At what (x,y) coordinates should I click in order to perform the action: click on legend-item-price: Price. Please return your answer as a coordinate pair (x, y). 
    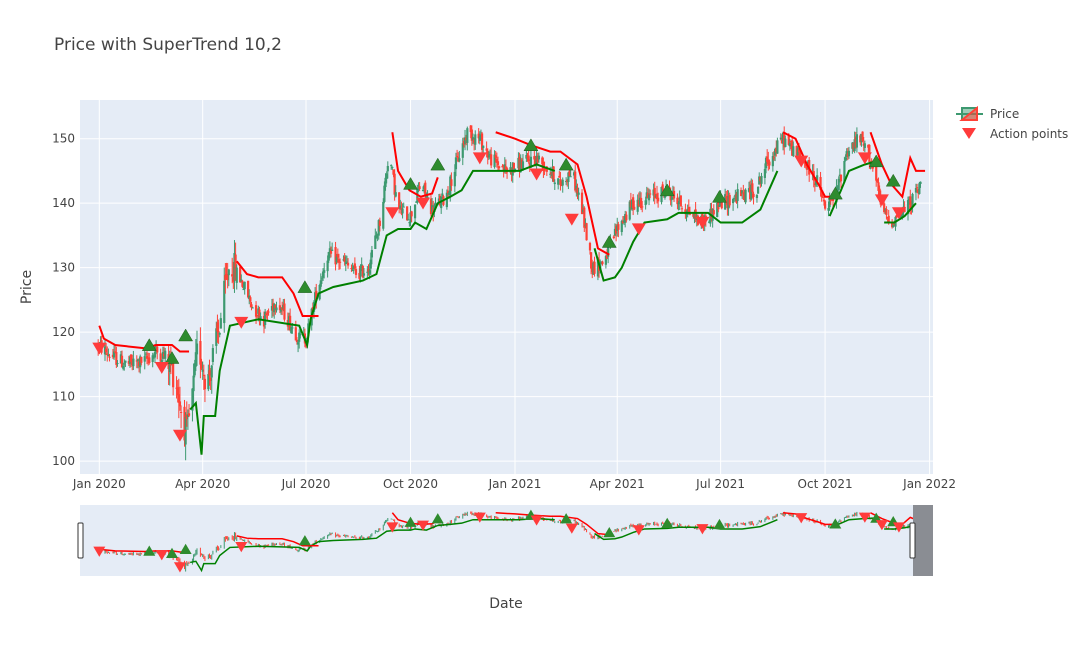
    Looking at the image, I should click on (987, 113).